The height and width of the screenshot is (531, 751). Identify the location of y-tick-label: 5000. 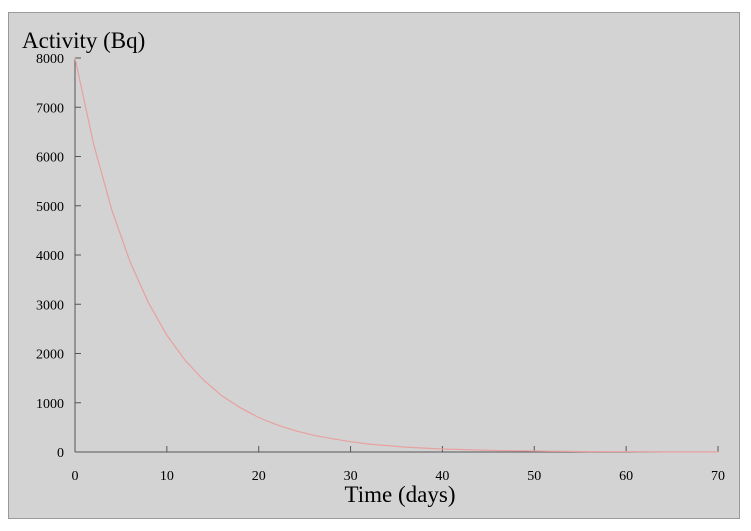
(50, 207).